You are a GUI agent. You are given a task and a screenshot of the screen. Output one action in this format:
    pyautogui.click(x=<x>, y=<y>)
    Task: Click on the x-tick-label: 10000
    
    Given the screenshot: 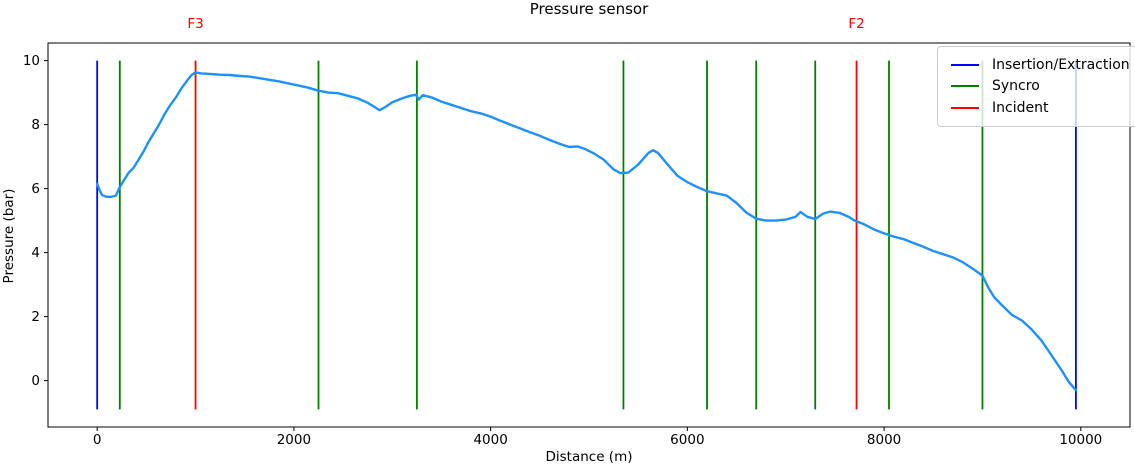 What is the action you would take?
    pyautogui.click(x=1080, y=440)
    